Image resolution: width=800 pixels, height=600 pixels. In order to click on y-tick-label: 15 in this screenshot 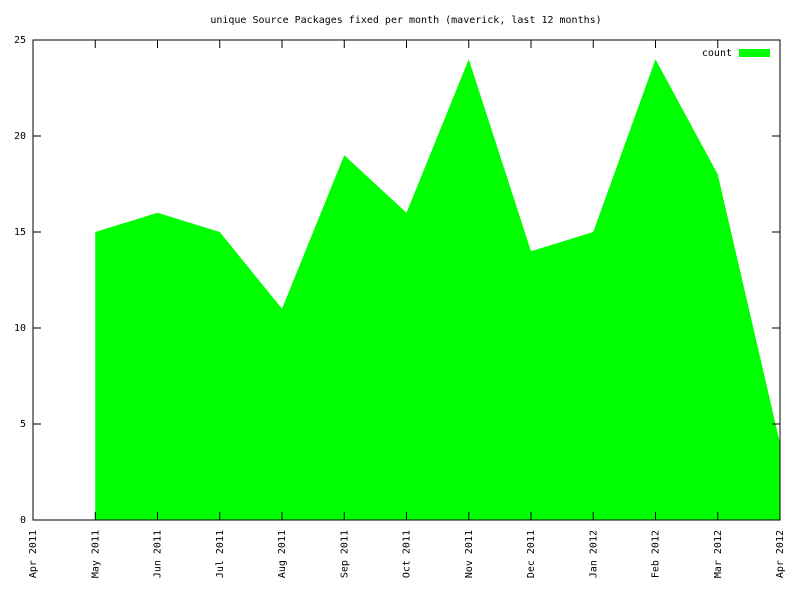, I will do `click(20, 232)`.